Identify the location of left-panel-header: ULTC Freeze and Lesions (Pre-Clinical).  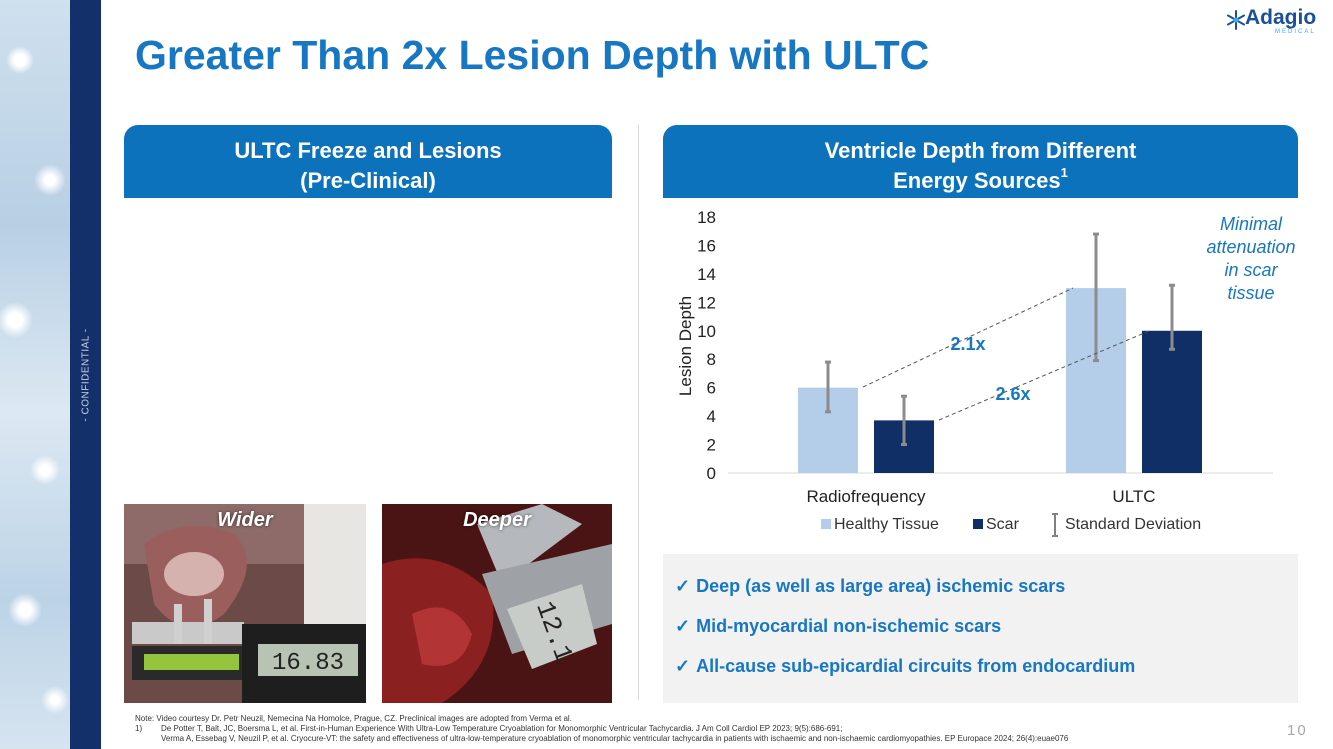
(368, 161).